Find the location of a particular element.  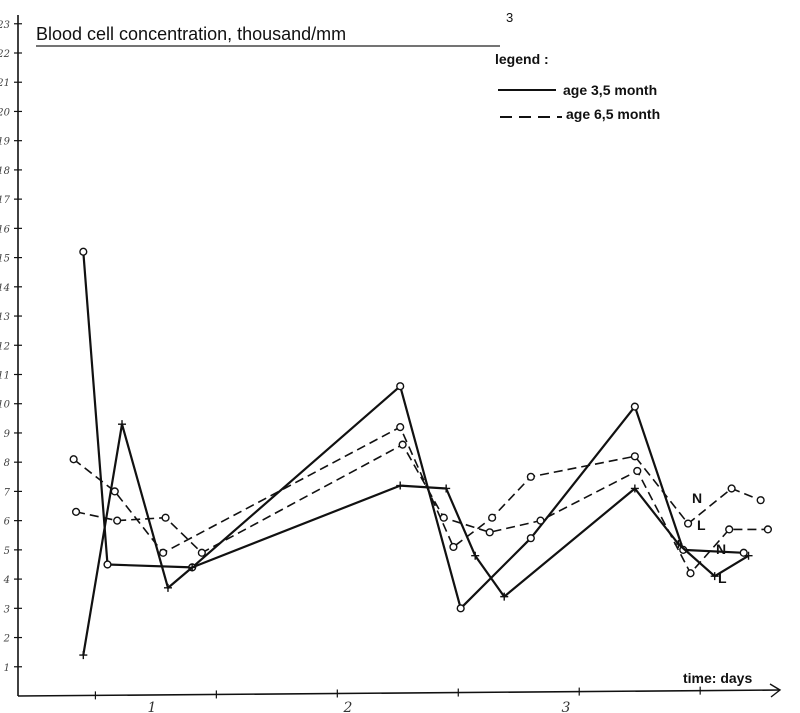

legend-label-solid: age 3,5 month is located at coordinates (610, 90).